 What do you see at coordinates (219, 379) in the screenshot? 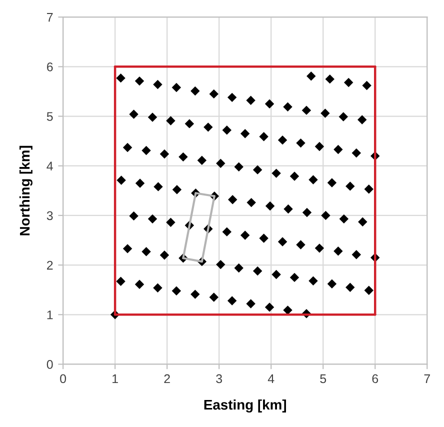
I see `x-tick-label: 3` at bounding box center [219, 379].